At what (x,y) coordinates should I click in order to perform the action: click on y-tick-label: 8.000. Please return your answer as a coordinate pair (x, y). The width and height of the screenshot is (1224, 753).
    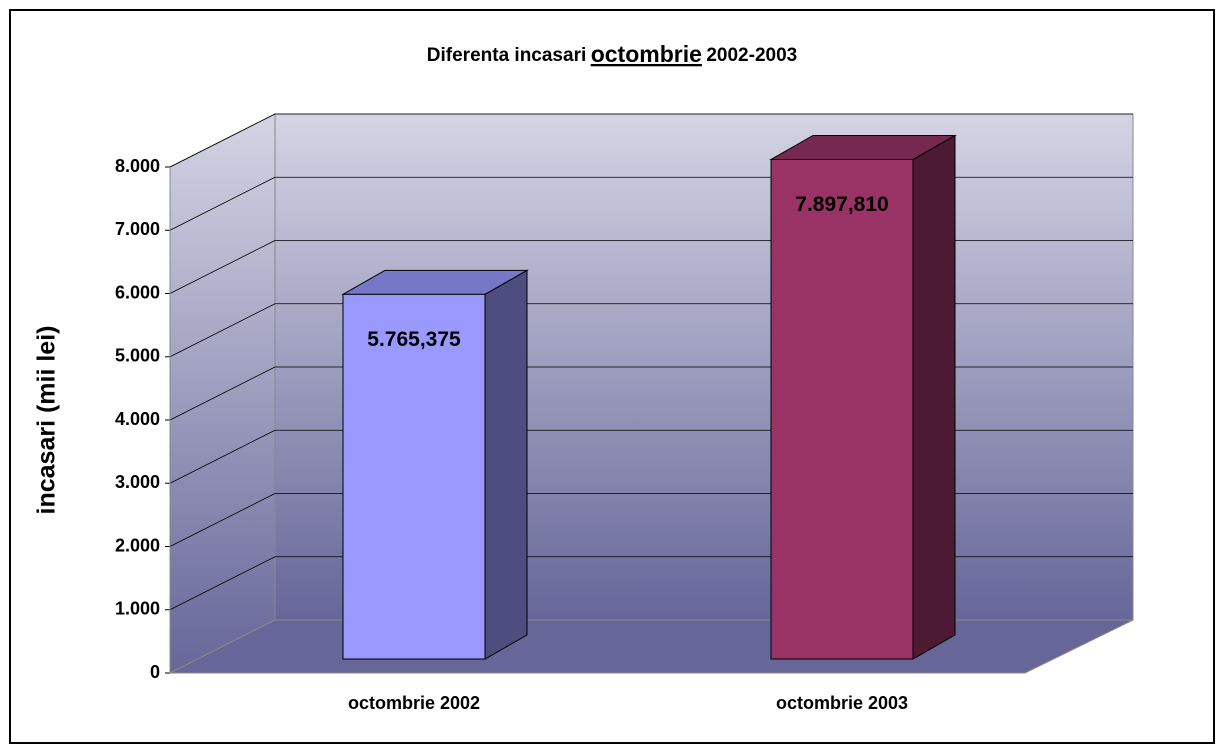
    Looking at the image, I should click on (137, 166).